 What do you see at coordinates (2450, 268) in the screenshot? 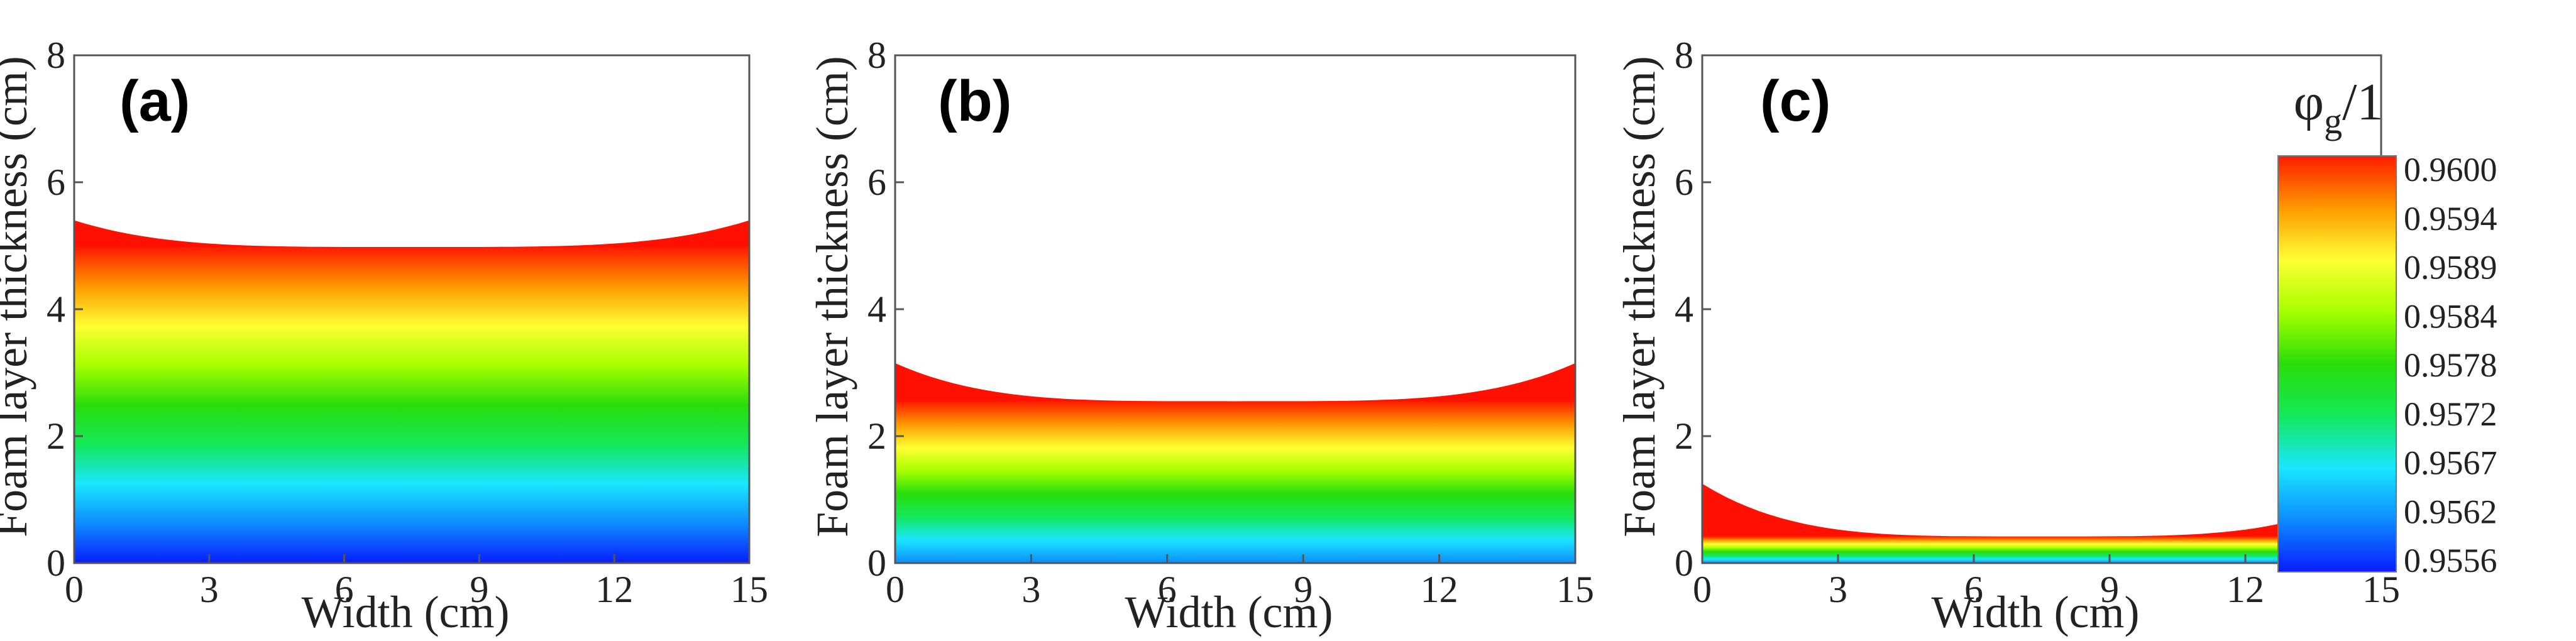
I see `colorbar-tick-label: 0.9589` at bounding box center [2450, 268].